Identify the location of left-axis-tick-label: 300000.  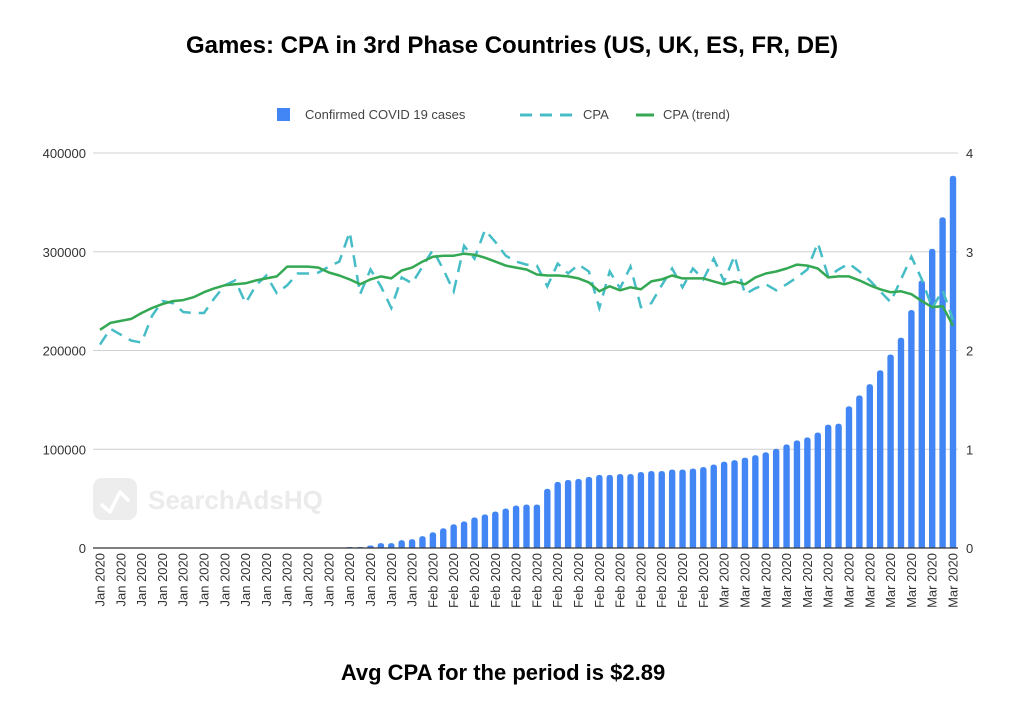
(64, 252).